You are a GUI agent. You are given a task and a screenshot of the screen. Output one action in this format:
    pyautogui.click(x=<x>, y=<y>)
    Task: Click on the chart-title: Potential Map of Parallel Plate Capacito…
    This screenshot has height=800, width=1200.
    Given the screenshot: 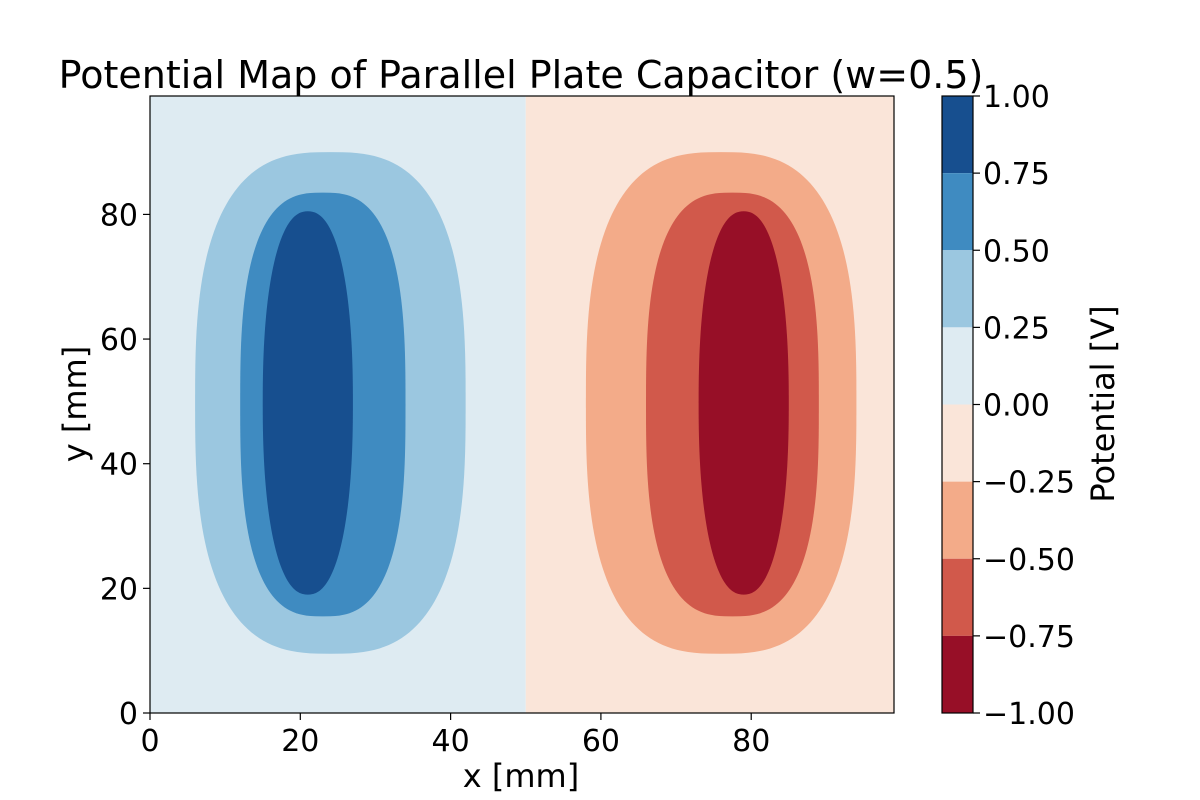 What is the action you would take?
    pyautogui.click(x=521, y=75)
    